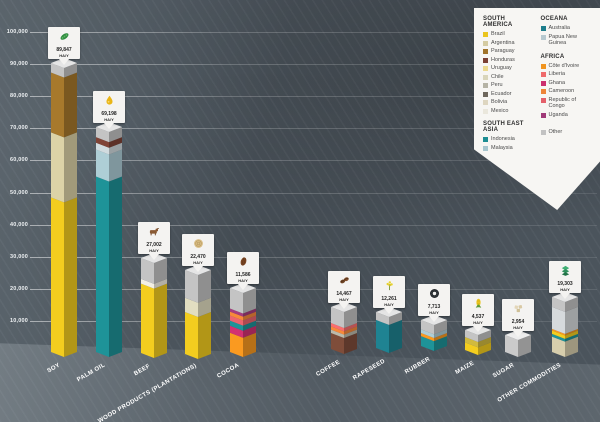  I want to click on value-callout-maize: 4,537 HA/Y, so click(478, 313).